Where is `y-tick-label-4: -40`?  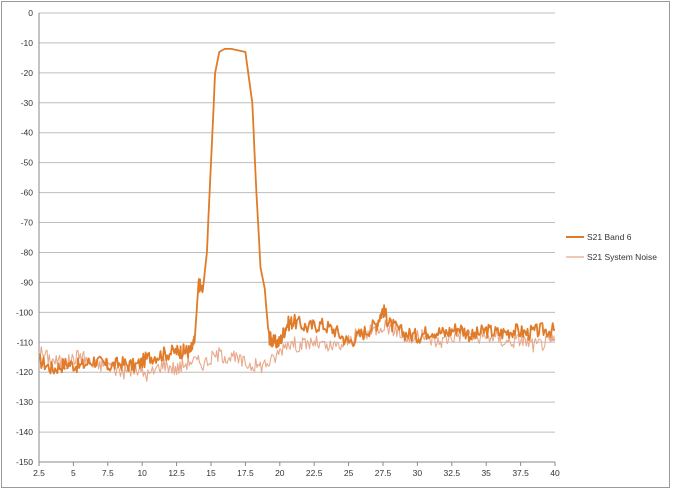 y-tick-label-4: -40 is located at coordinates (27, 133).